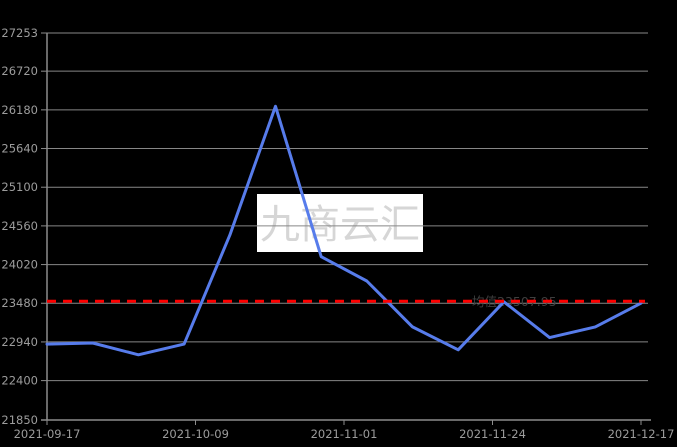 The width and height of the screenshot is (677, 447). I want to click on y-axis-label: 25640, so click(19, 149).